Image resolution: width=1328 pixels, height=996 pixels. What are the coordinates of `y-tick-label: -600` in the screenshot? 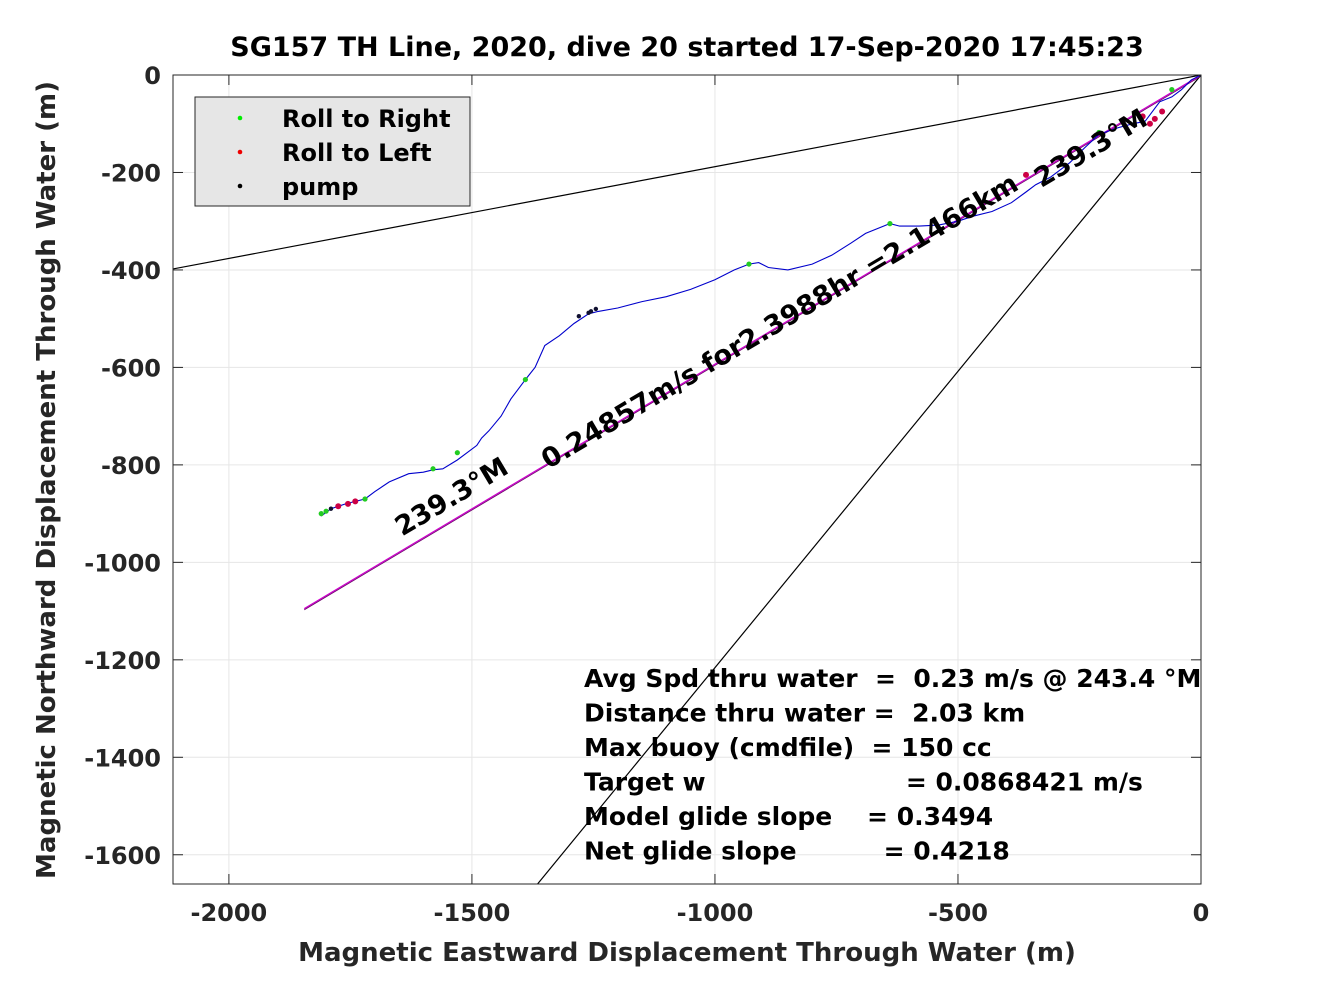 It's located at (131, 368).